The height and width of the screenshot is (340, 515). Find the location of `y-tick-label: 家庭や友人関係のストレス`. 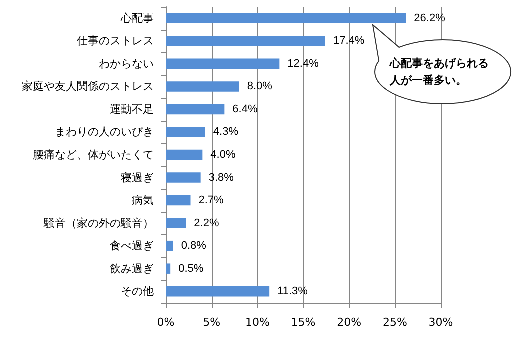

y-tick-label: 家庭や友人関係のストレス is located at coordinates (88, 87).